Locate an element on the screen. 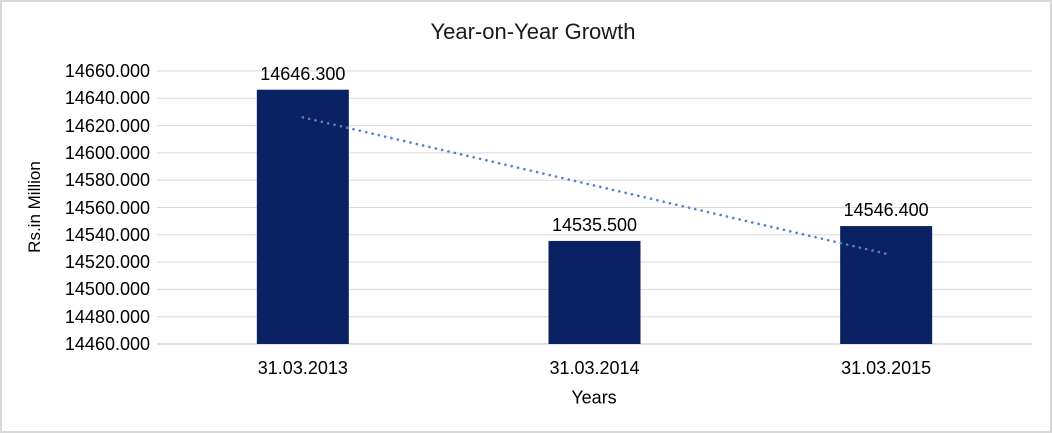 This screenshot has height=433, width=1052. x-axis-title: Years is located at coordinates (594, 397).